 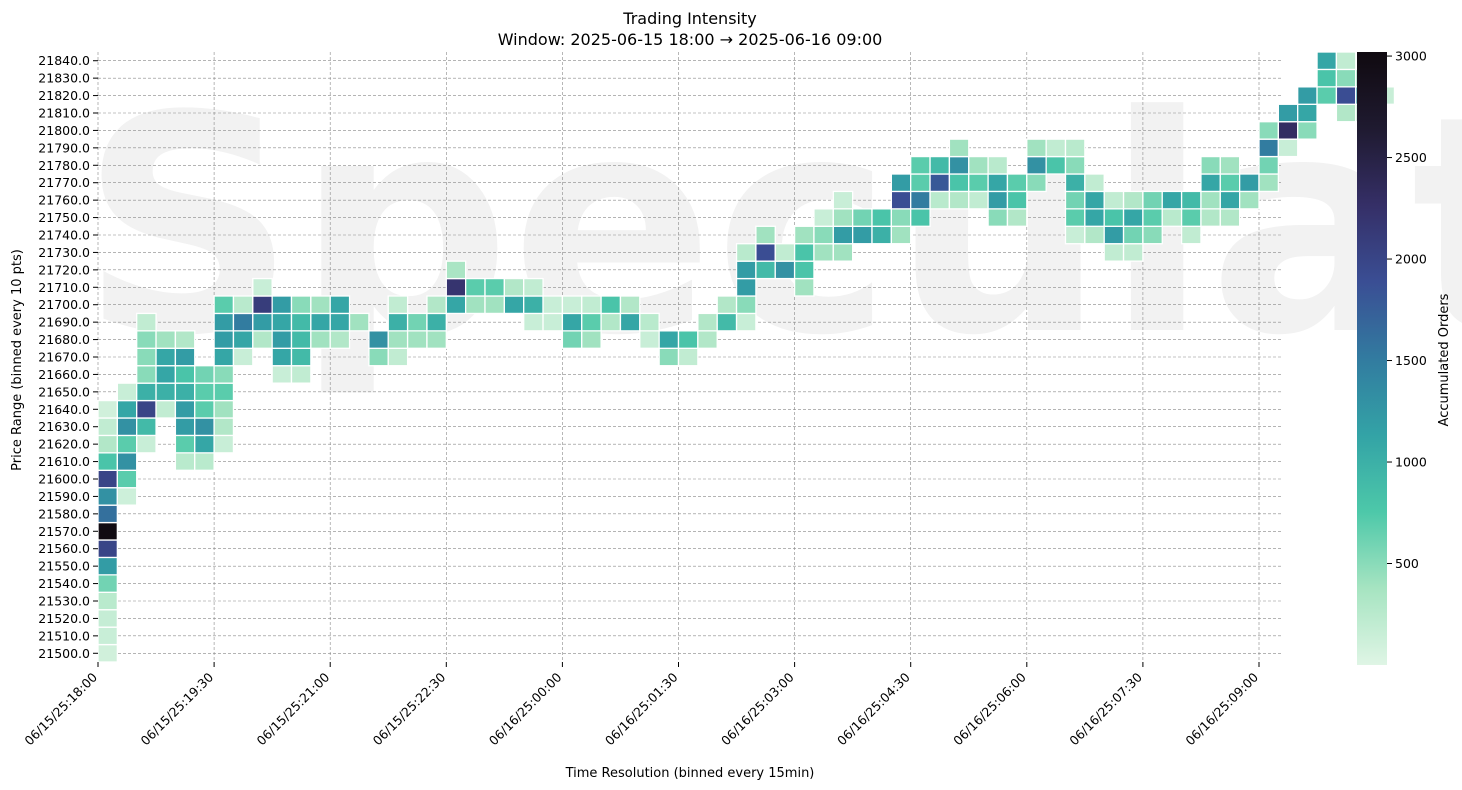 What do you see at coordinates (1411, 462) in the screenshot?
I see `colorbar-tick-label: 1000` at bounding box center [1411, 462].